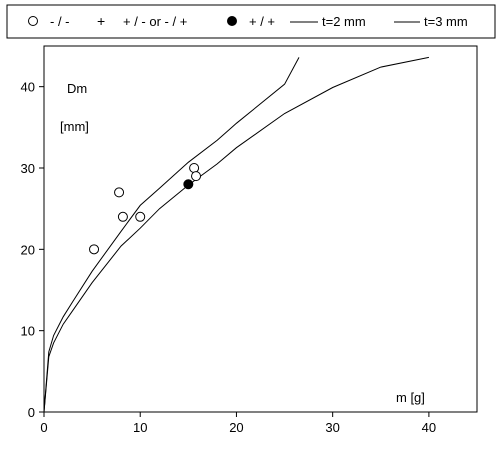  Describe the element at coordinates (28, 331) in the screenshot. I see `y-tick-label: 10` at that location.